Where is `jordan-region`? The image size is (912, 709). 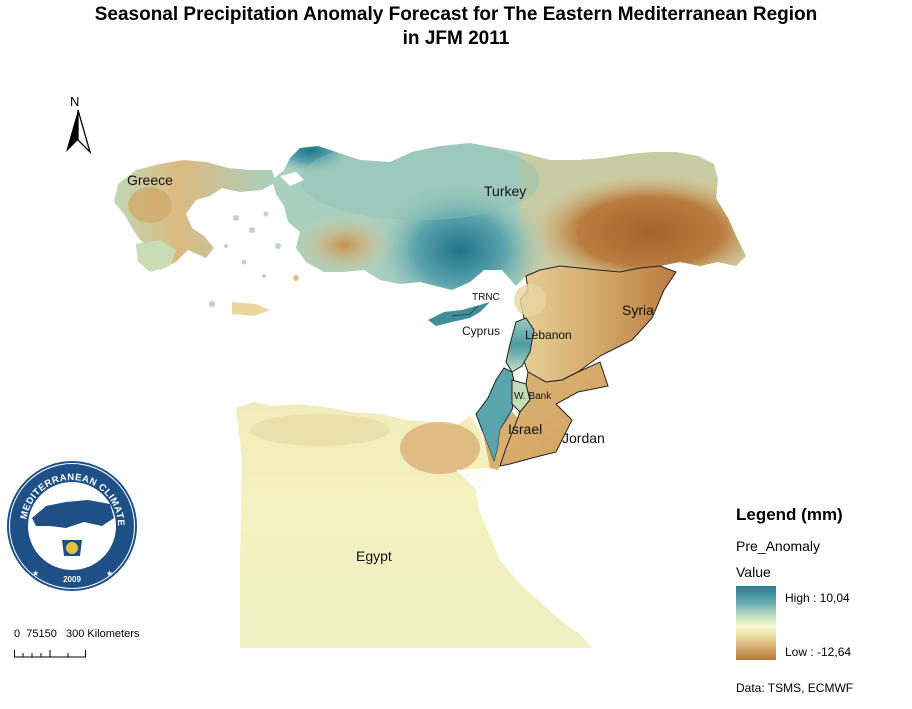
jordan-region is located at coordinates (554, 414).